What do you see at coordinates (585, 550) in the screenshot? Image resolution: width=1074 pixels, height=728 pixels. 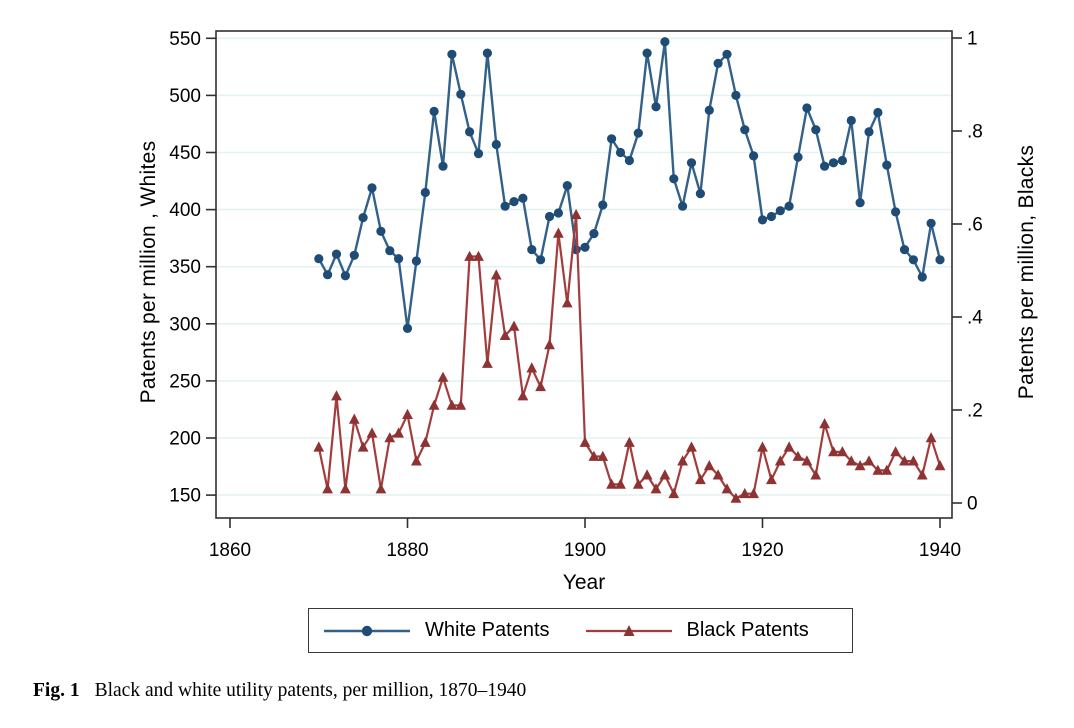 I see `x-tick-label: 1900` at bounding box center [585, 550].